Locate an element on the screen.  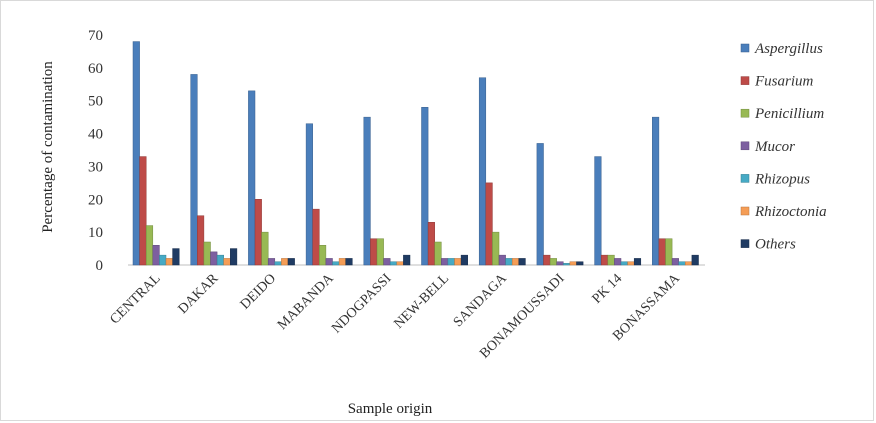
x-tick-label: DAKAR is located at coordinates (199, 294).